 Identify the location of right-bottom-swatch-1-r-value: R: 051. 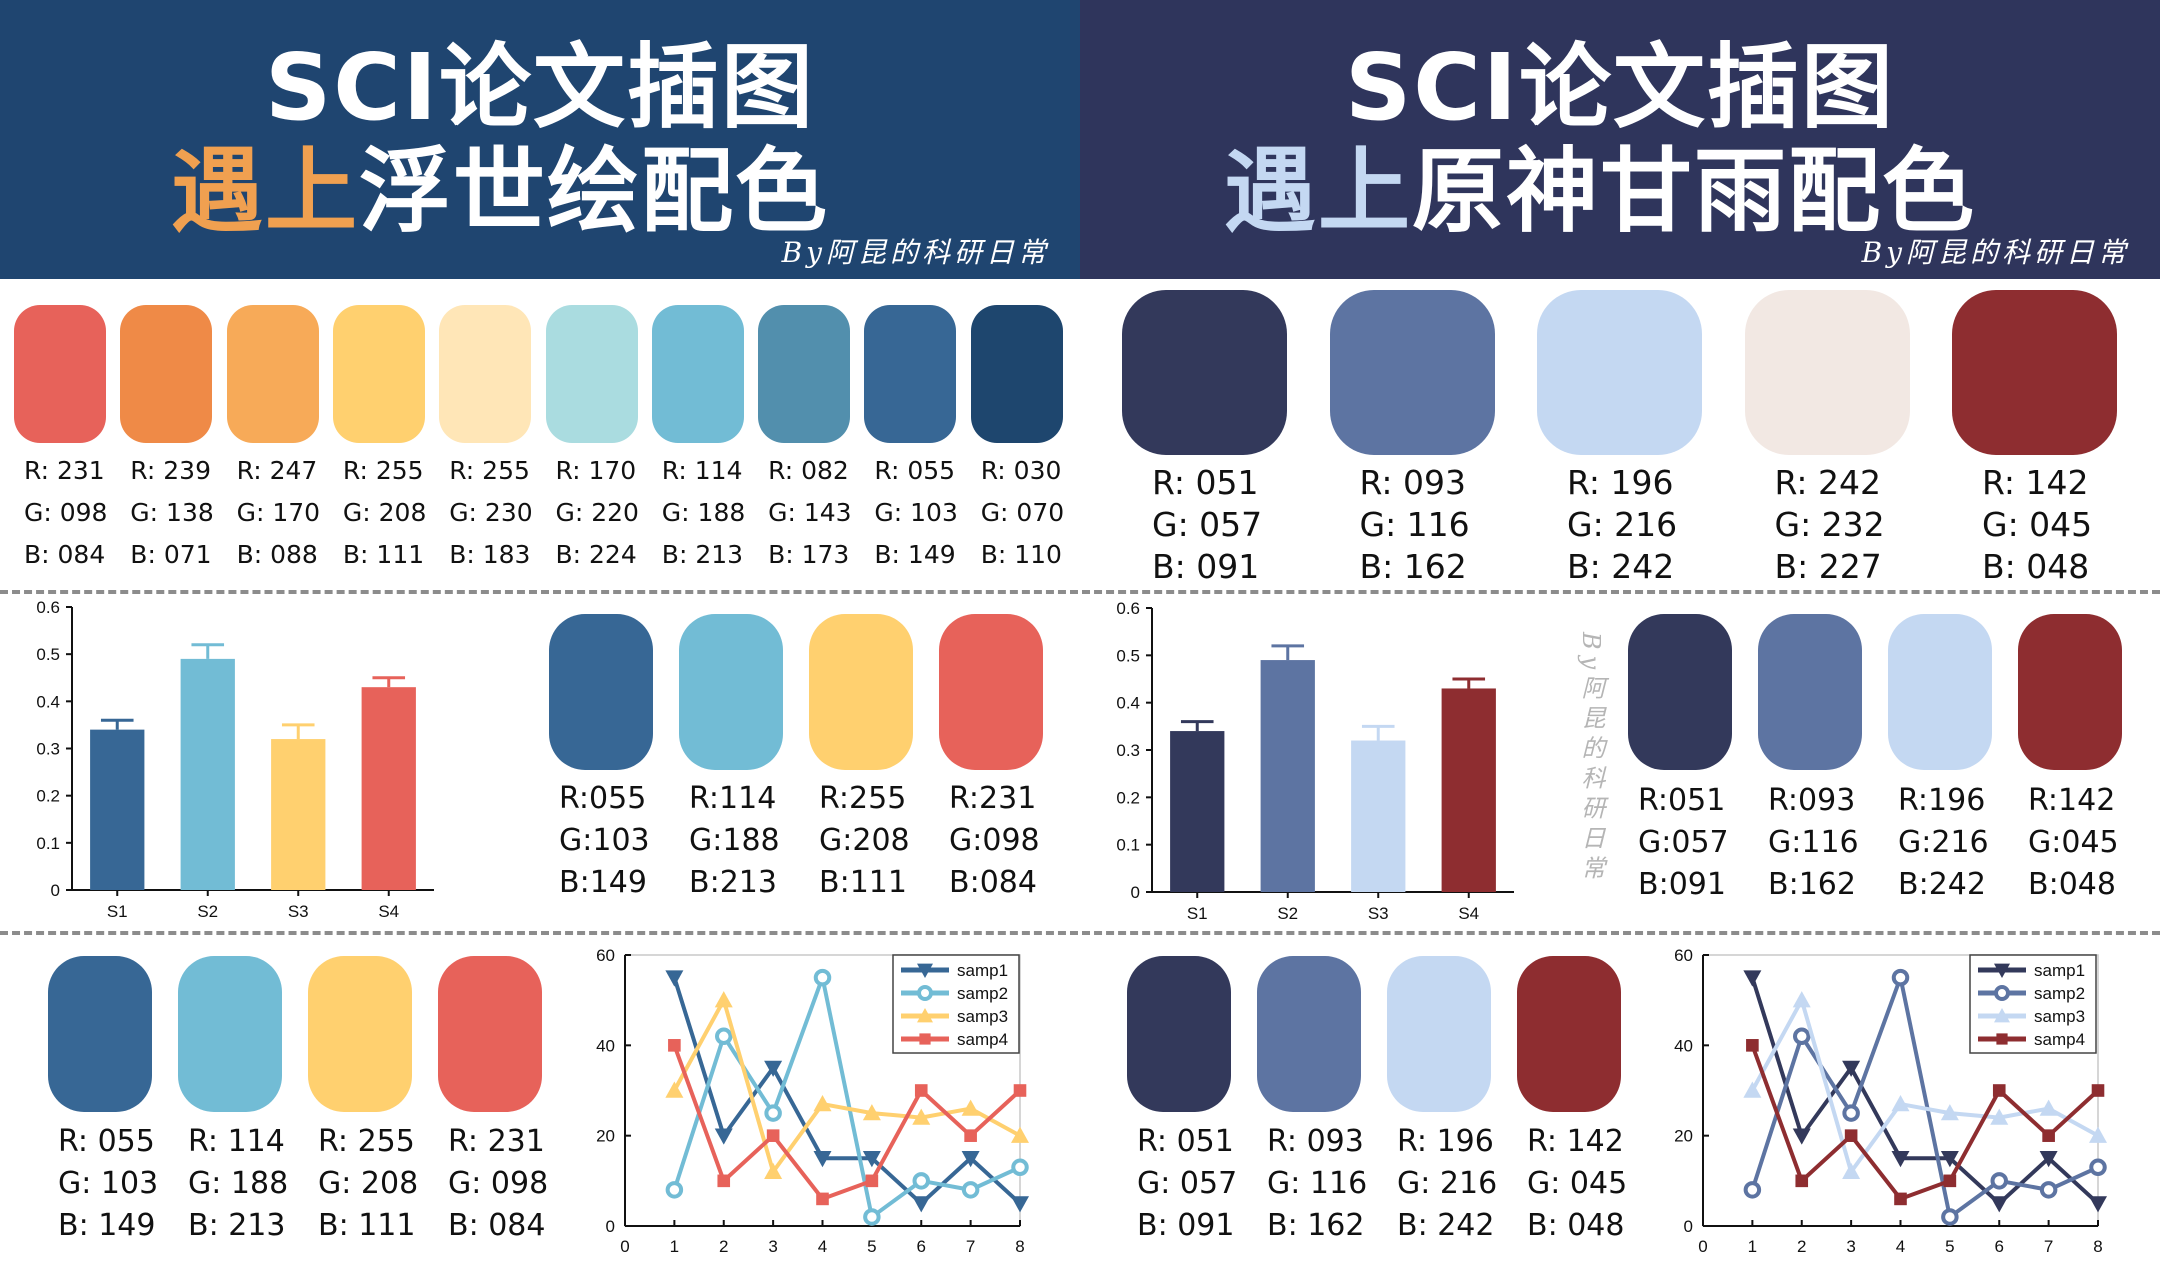
(1185, 1141).